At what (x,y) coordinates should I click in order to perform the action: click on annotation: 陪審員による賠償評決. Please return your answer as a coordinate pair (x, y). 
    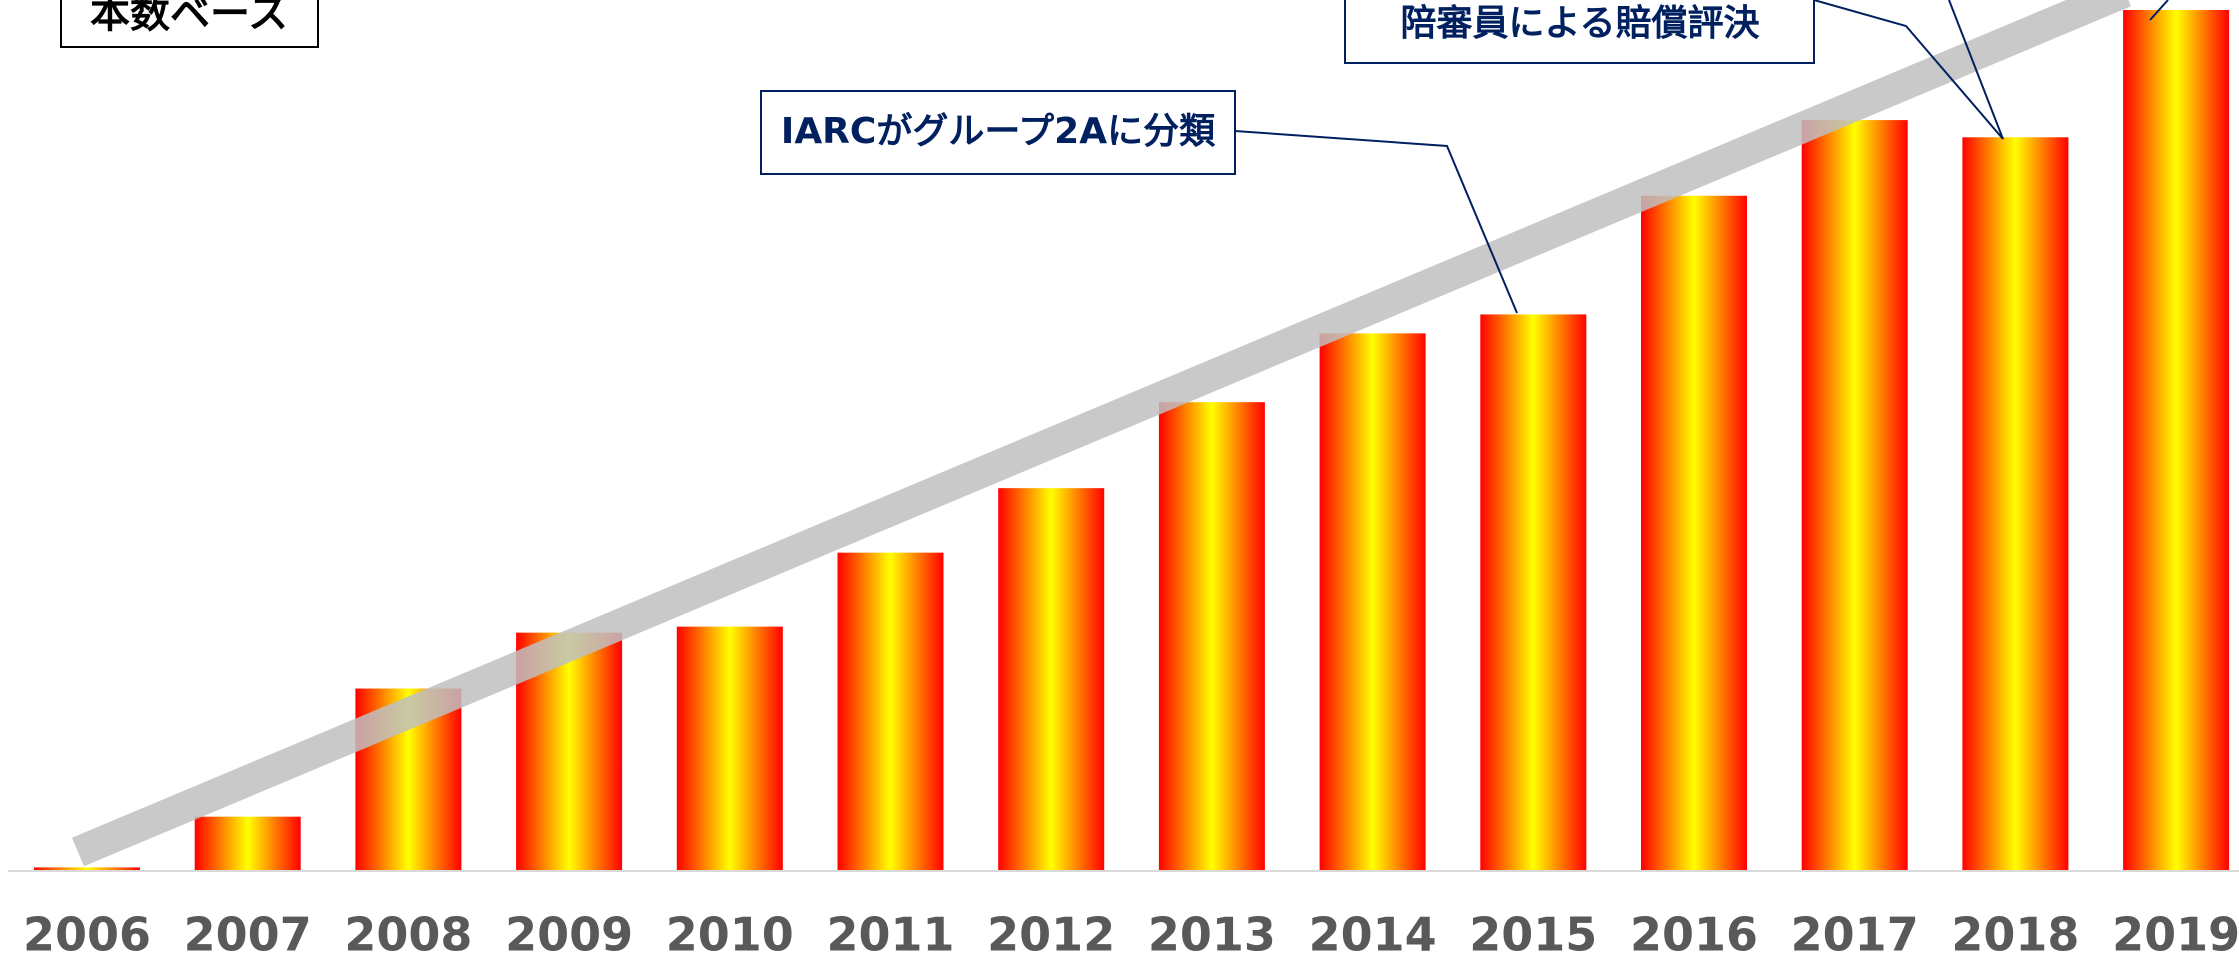
    Looking at the image, I should click on (1580, 23).